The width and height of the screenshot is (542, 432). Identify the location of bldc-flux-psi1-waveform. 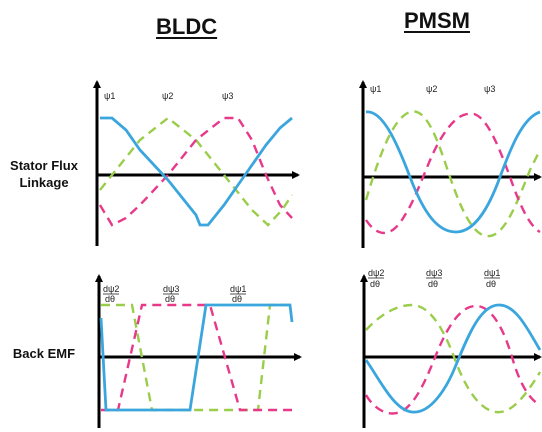
(196, 171).